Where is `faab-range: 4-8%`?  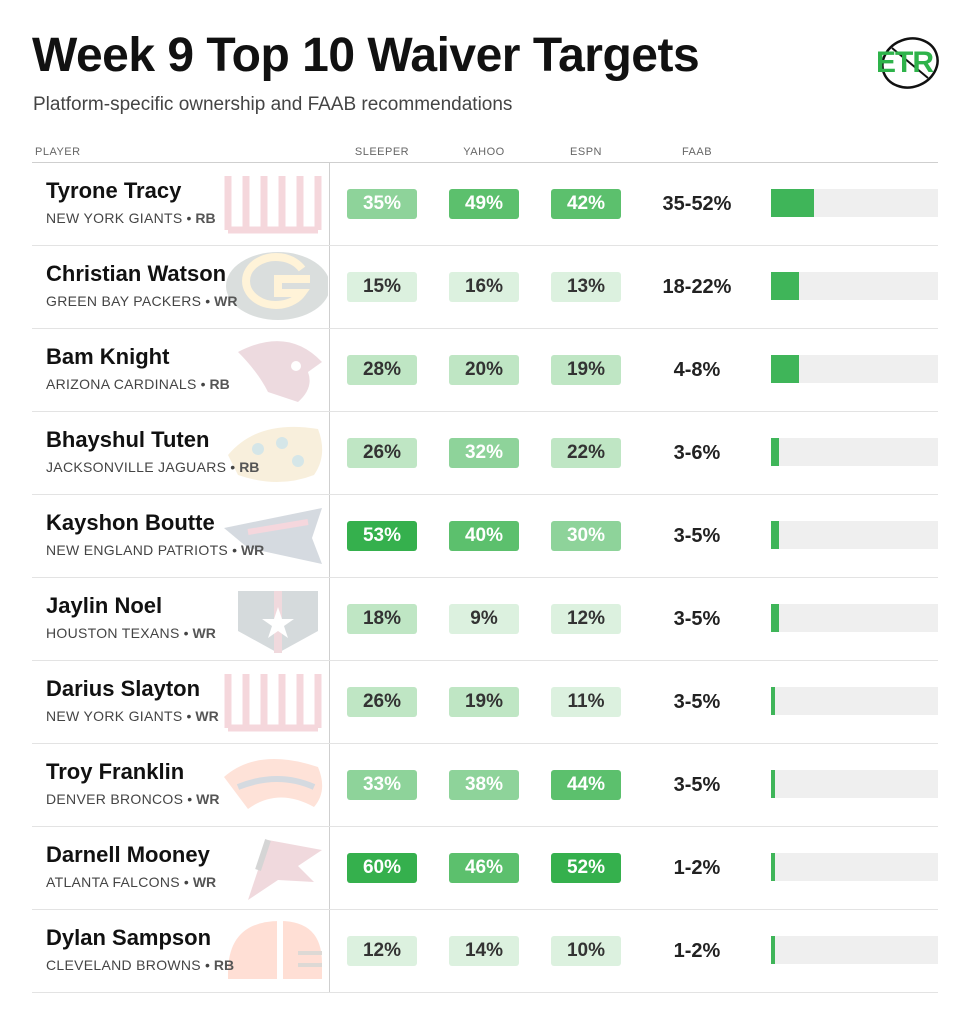 faab-range: 4-8% is located at coordinates (697, 370).